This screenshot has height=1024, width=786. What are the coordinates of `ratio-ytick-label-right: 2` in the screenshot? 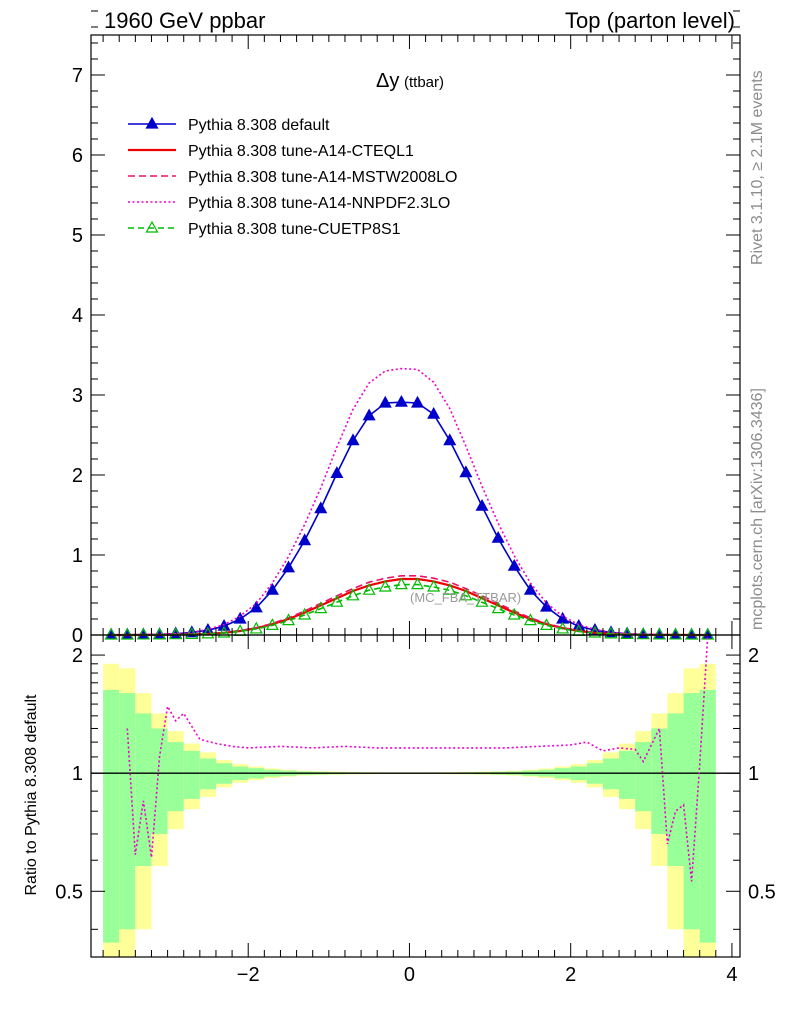 It's located at (753, 656).